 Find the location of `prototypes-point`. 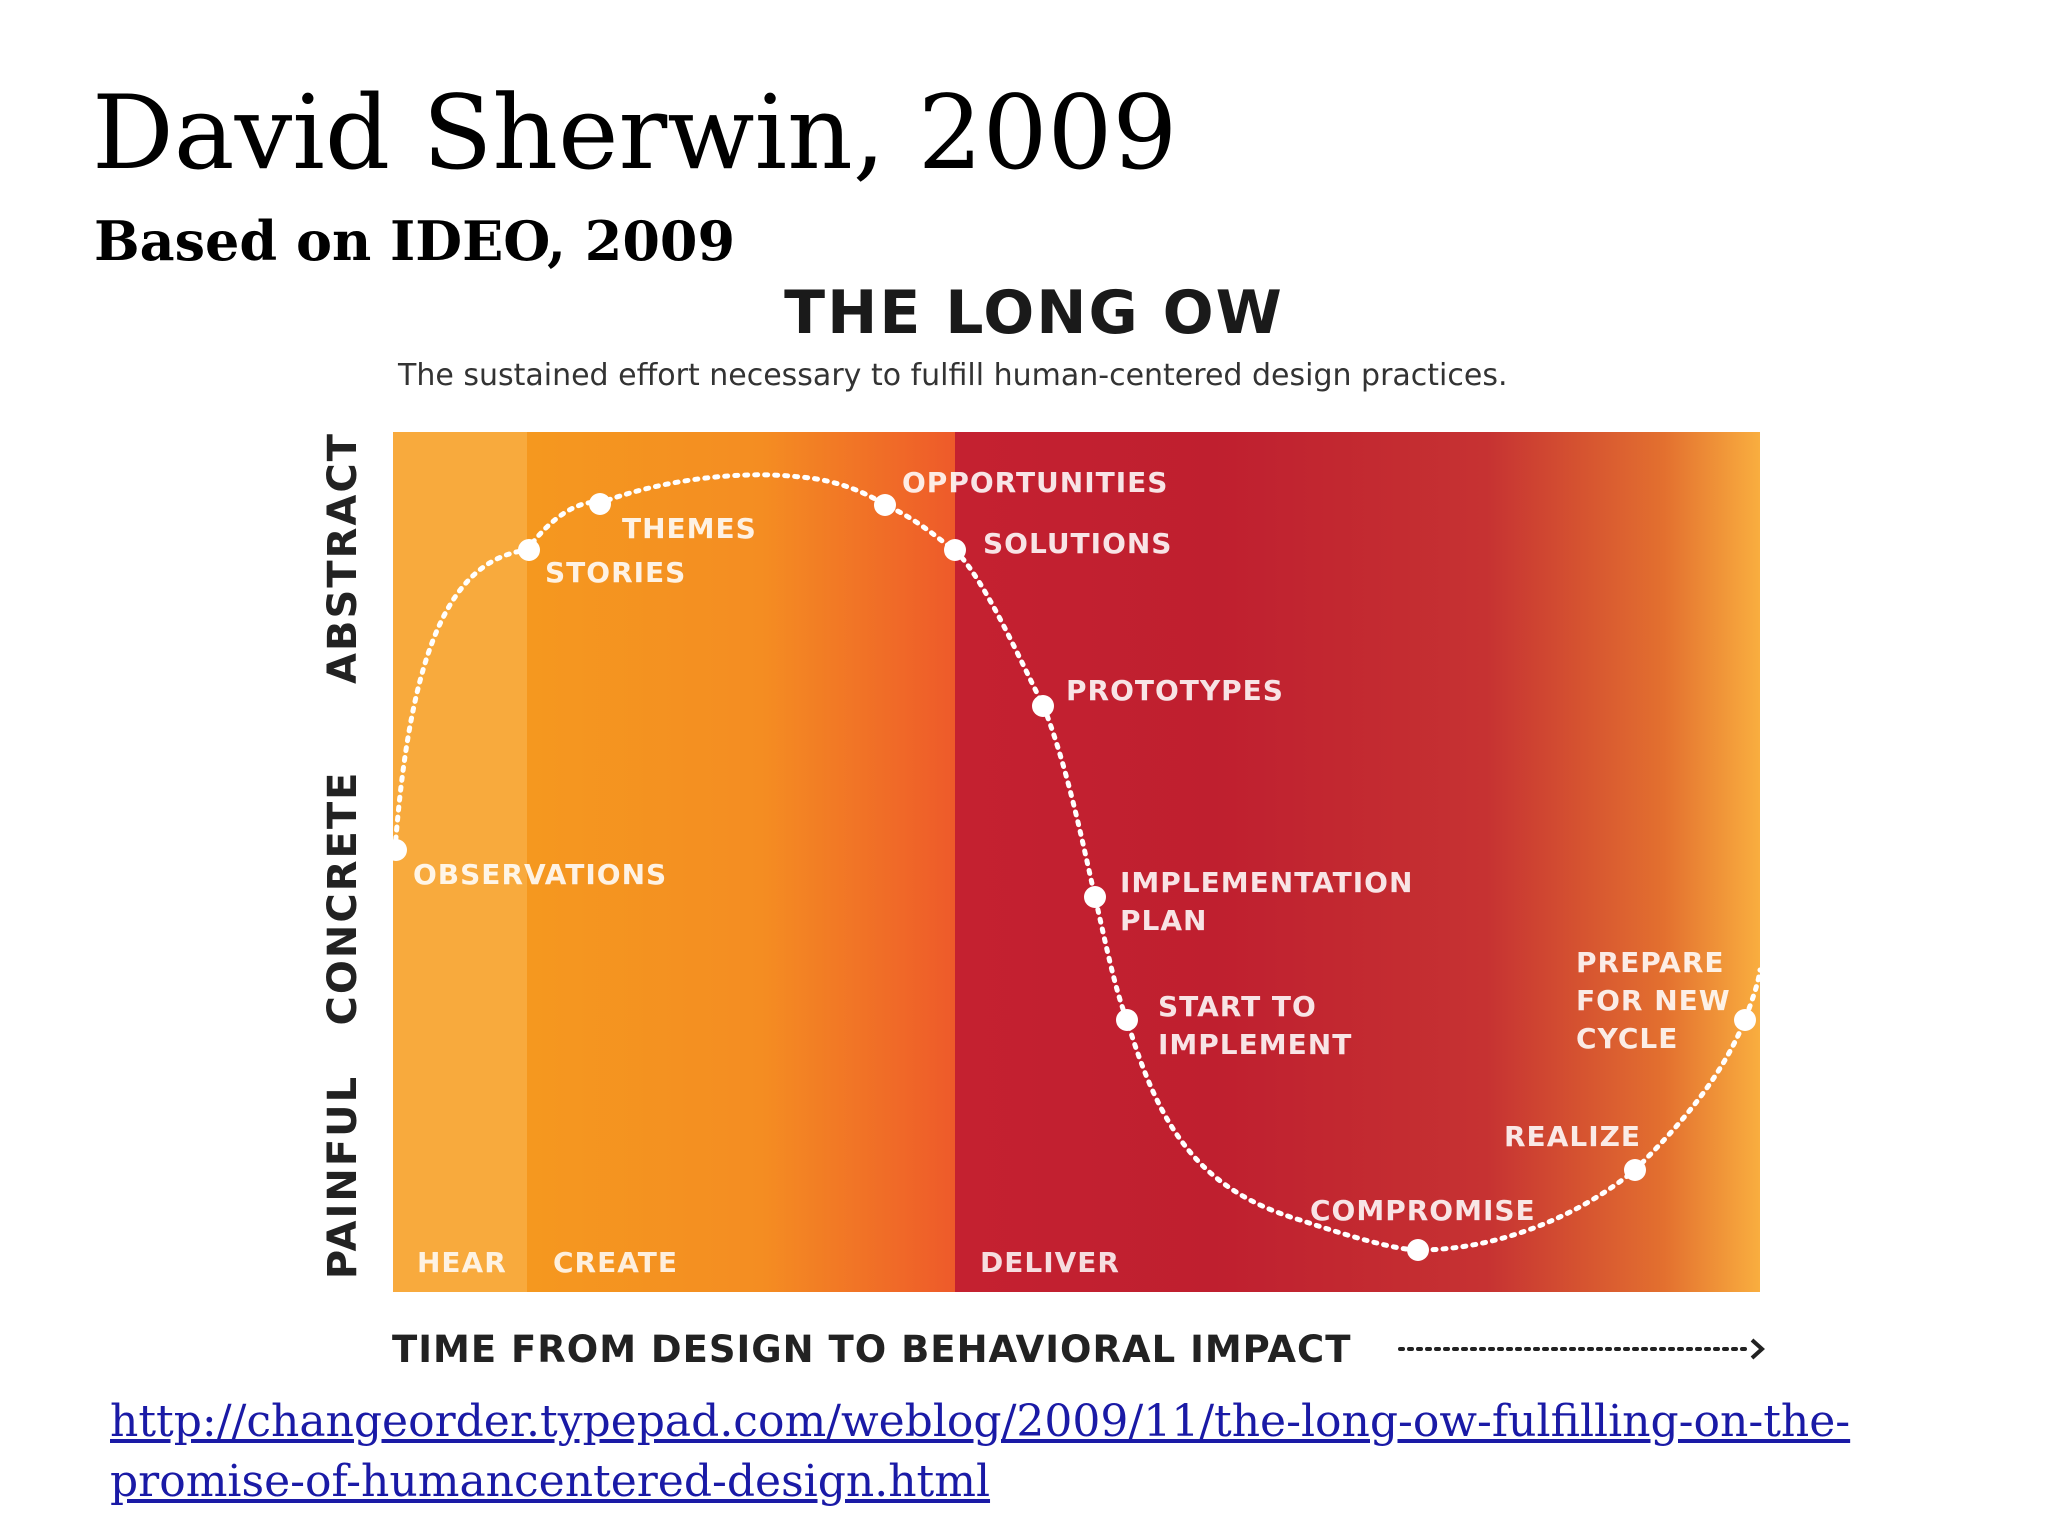

prototypes-point is located at coordinates (1043, 706).